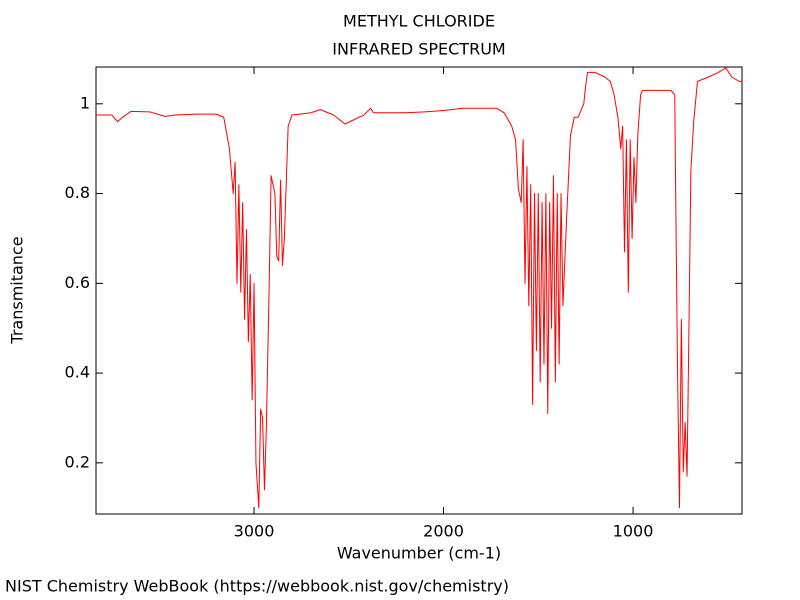 This screenshot has height=600, width=800. Describe the element at coordinates (85, 102) in the screenshot. I see `y-tick-label: 1` at that location.